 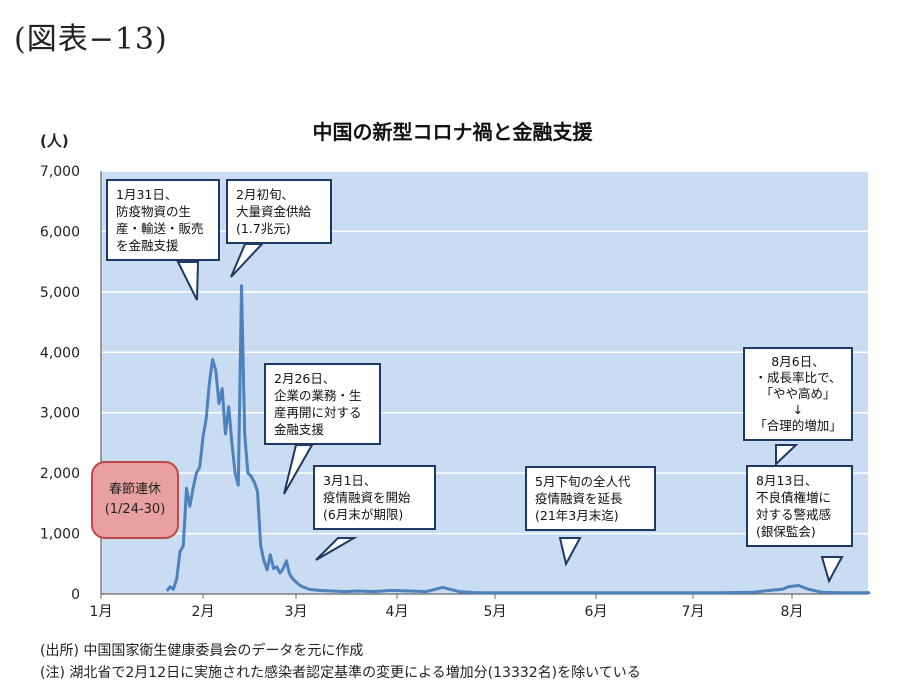 I want to click on x-tick-label: 1月, so click(x=101, y=612).